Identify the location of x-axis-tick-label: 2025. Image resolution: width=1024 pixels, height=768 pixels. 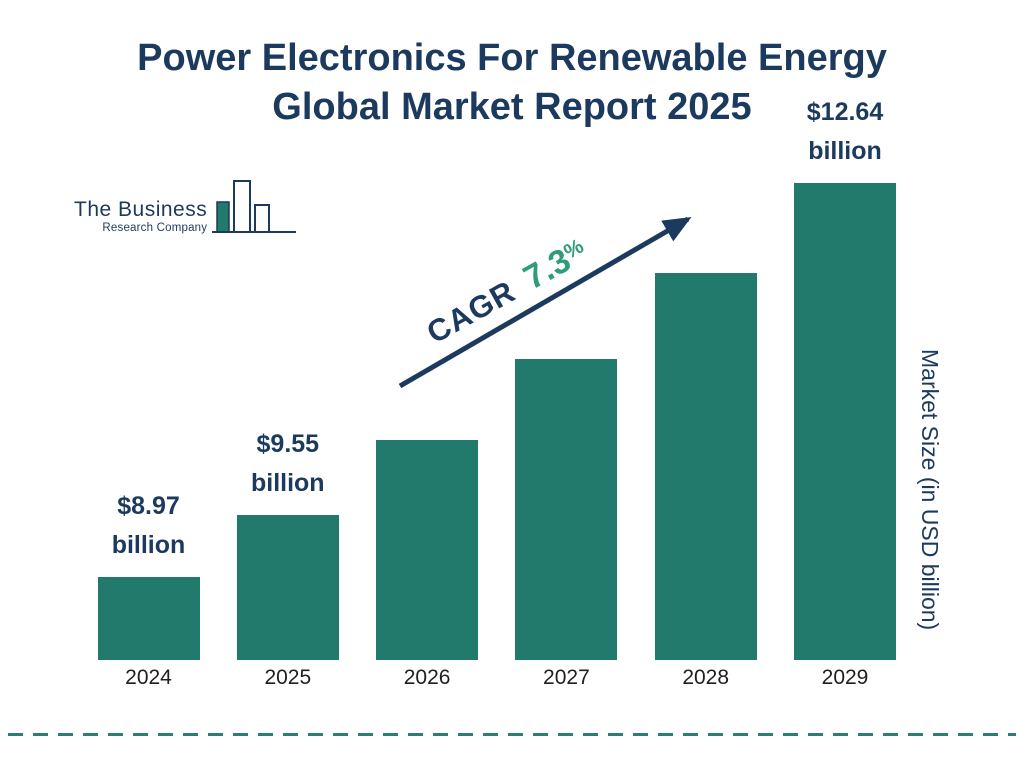
(288, 677).